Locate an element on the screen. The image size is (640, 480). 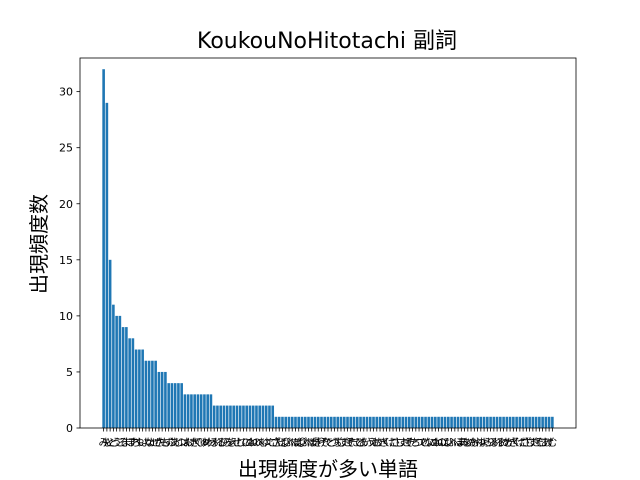
x-tick-label: ず is located at coordinates (169, 443).